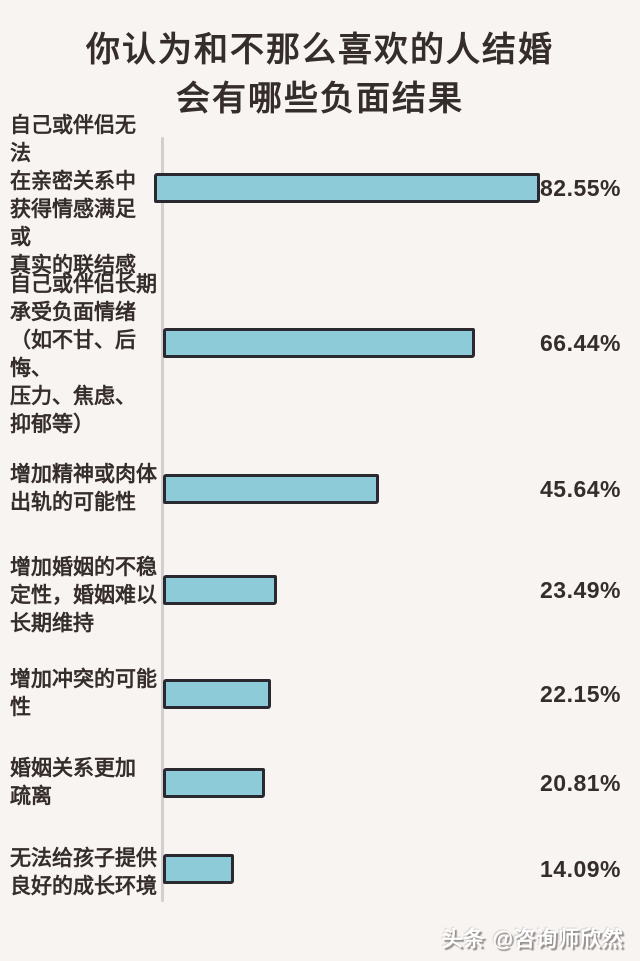 This screenshot has height=961, width=640. Describe the element at coordinates (73, 195) in the screenshot. I see `category-label: 自己或伴侣无法 在亲密关系中 获得情感满足或 真实的联结感` at that location.